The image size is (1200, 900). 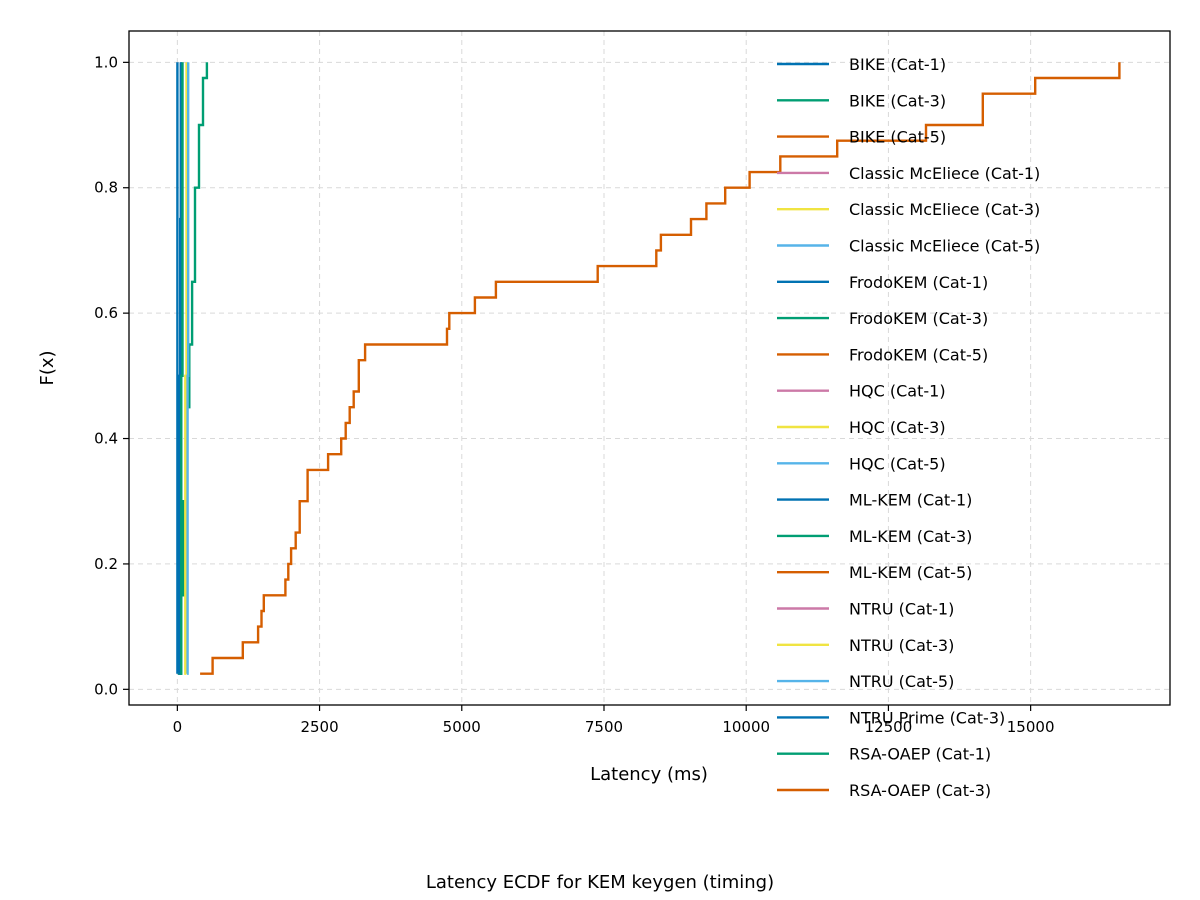 What do you see at coordinates (944, 209) in the screenshot?
I see `legend-label: Classic McEliece (Cat-3)` at bounding box center [944, 209].